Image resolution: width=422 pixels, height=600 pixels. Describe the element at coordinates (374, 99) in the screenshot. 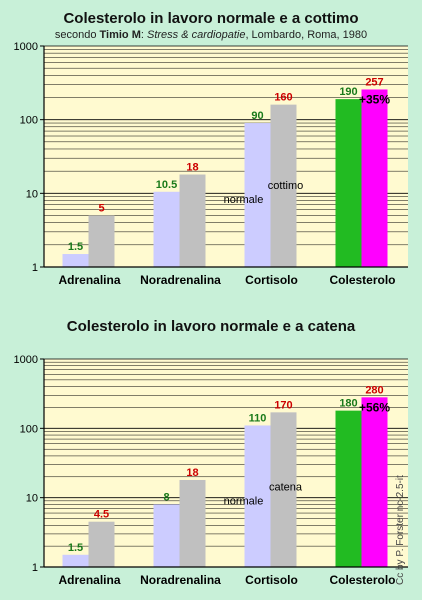

I see `annotation-percent: +35%` at that location.